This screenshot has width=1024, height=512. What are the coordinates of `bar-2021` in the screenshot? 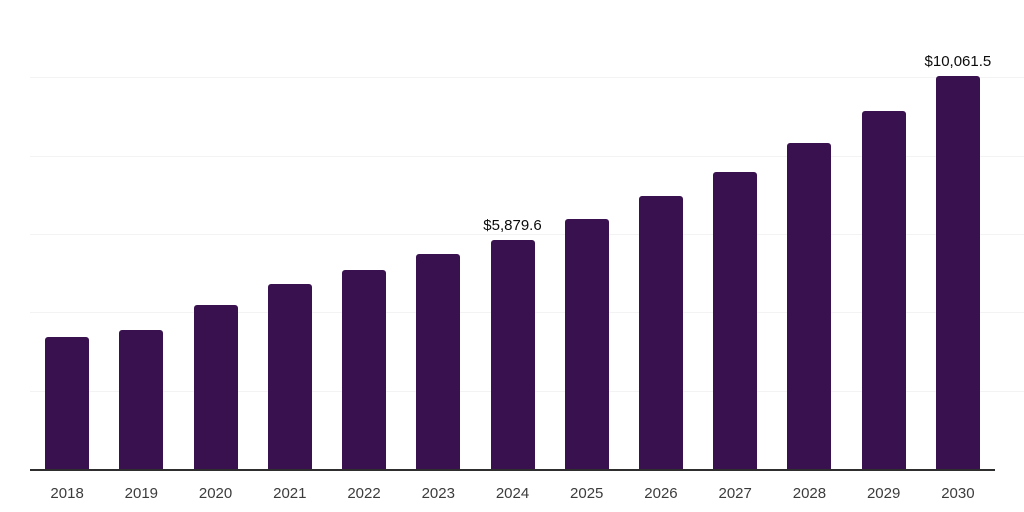 It's located at (289, 376).